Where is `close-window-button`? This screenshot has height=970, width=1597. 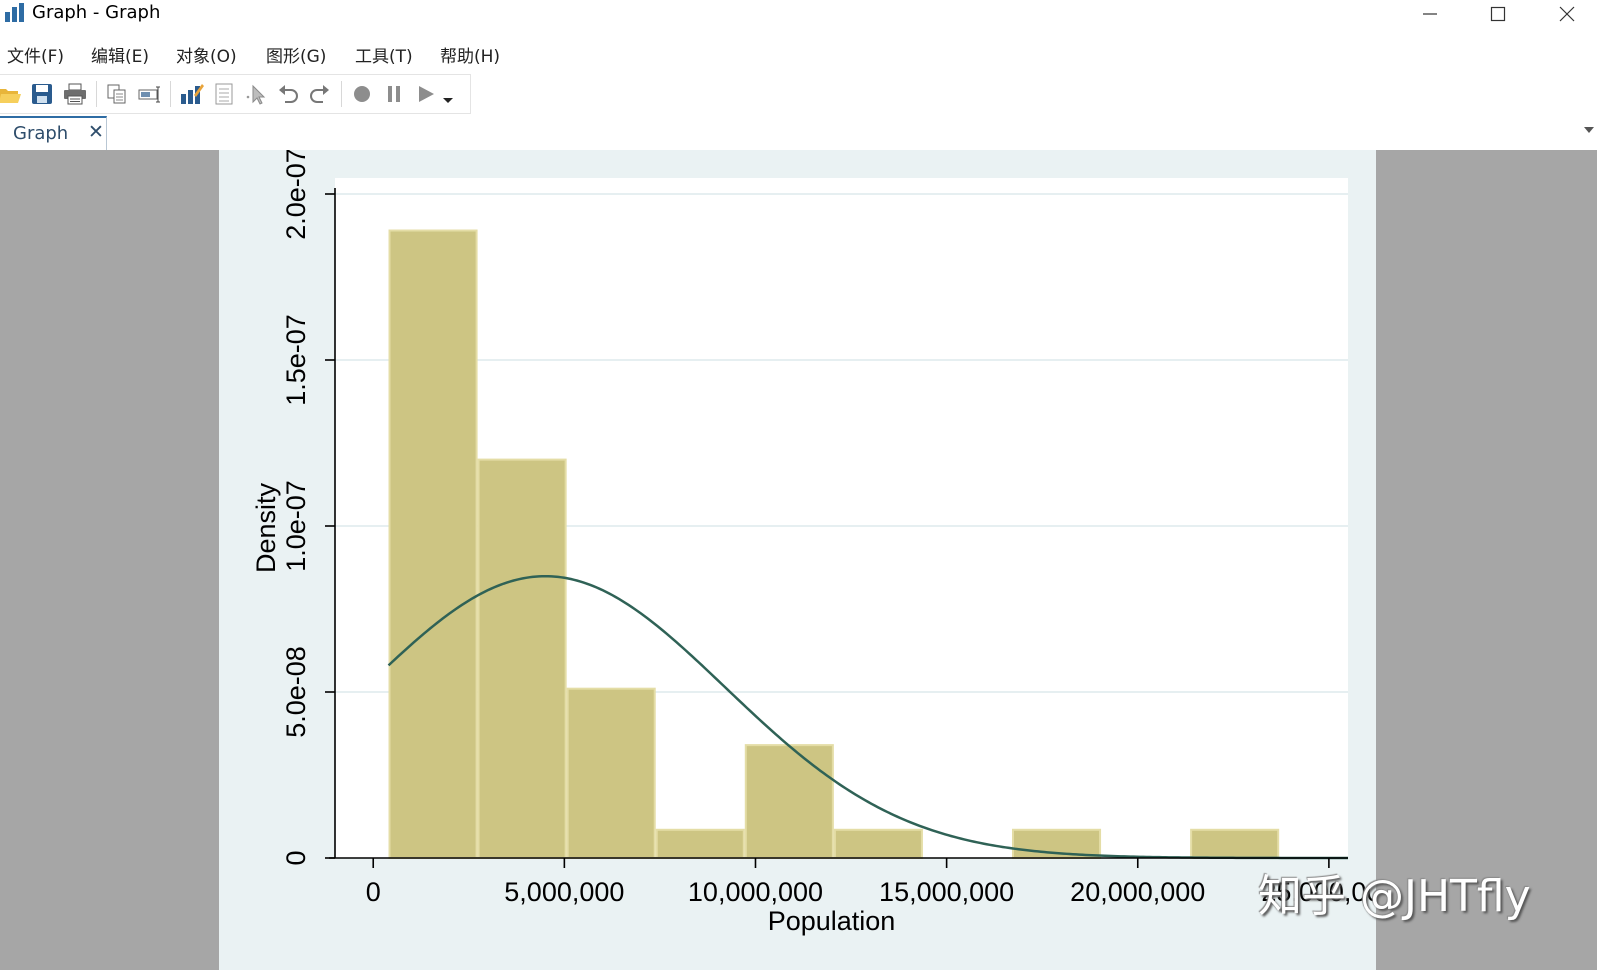 close-window-button is located at coordinates (1567, 14).